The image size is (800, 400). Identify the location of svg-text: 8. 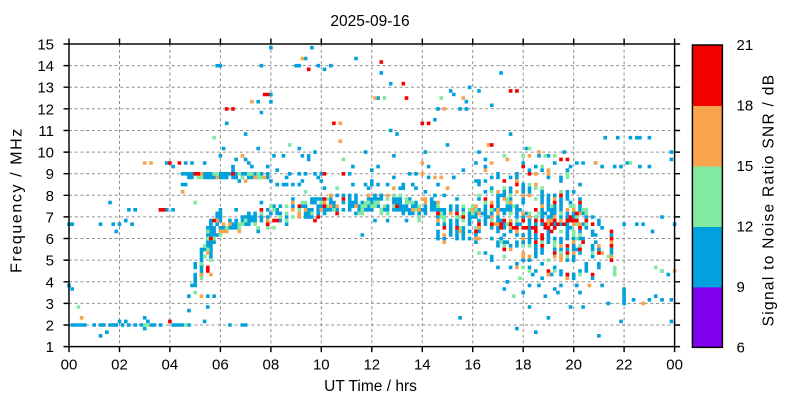
(50, 196).